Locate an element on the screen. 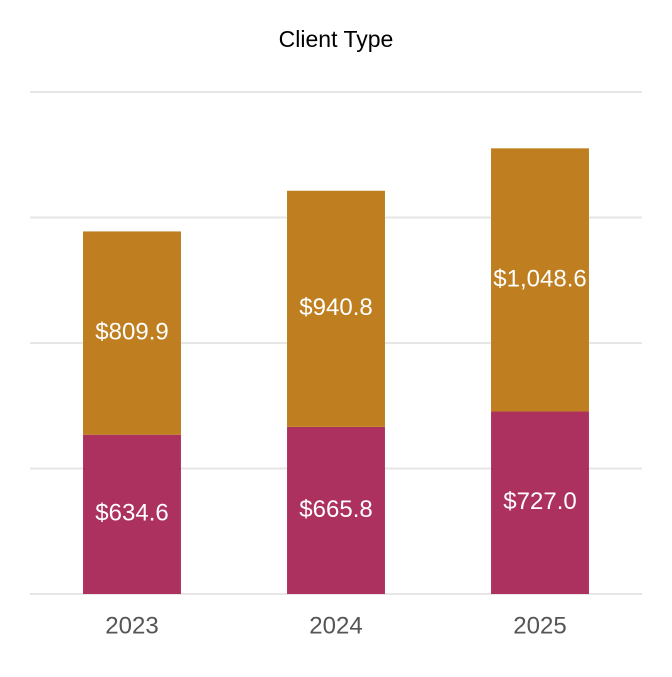 The height and width of the screenshot is (677, 672). value-label: $727.0 is located at coordinates (539, 501).